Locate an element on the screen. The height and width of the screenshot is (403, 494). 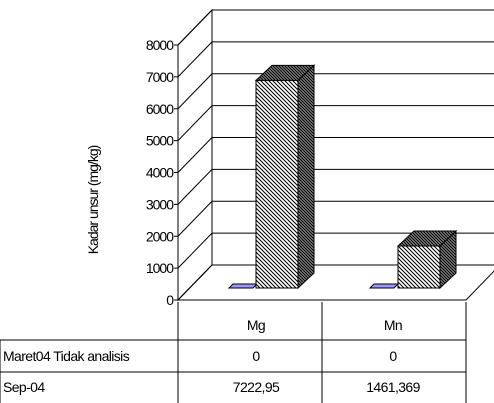
bar-sep04-mn is located at coordinates (427, 259).